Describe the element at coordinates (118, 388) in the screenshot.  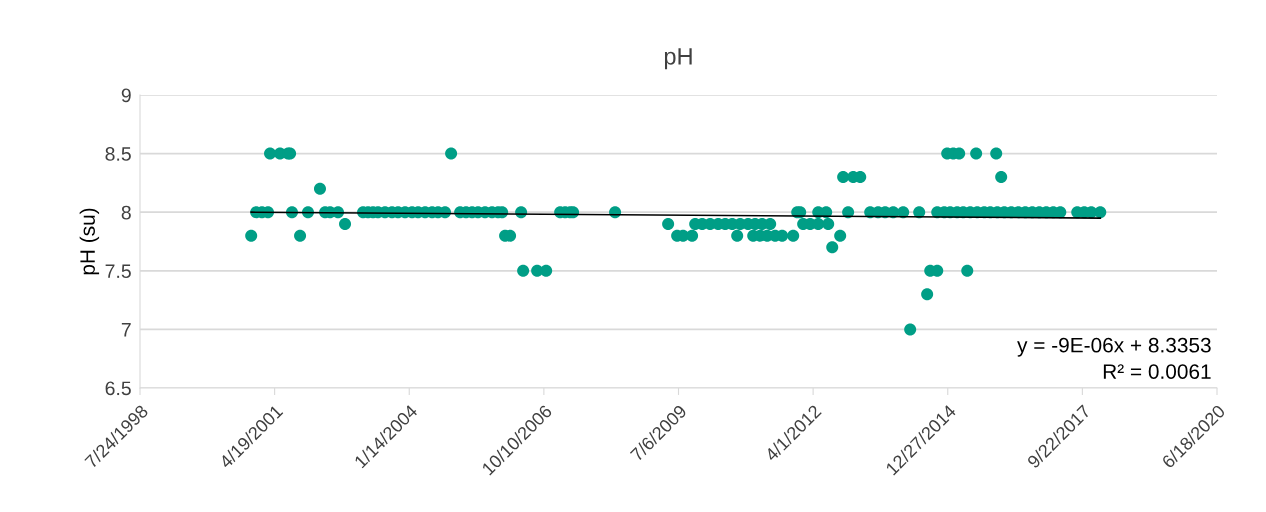
I see `y-tick-label: 6.5` at that location.